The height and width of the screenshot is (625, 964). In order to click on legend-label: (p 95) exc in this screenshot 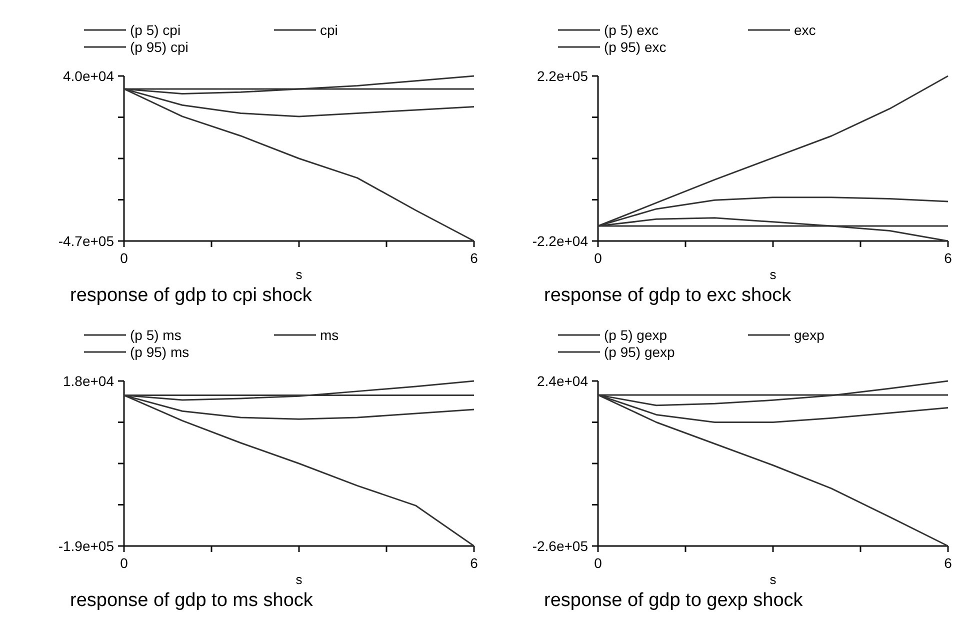, I will do `click(635, 47)`.